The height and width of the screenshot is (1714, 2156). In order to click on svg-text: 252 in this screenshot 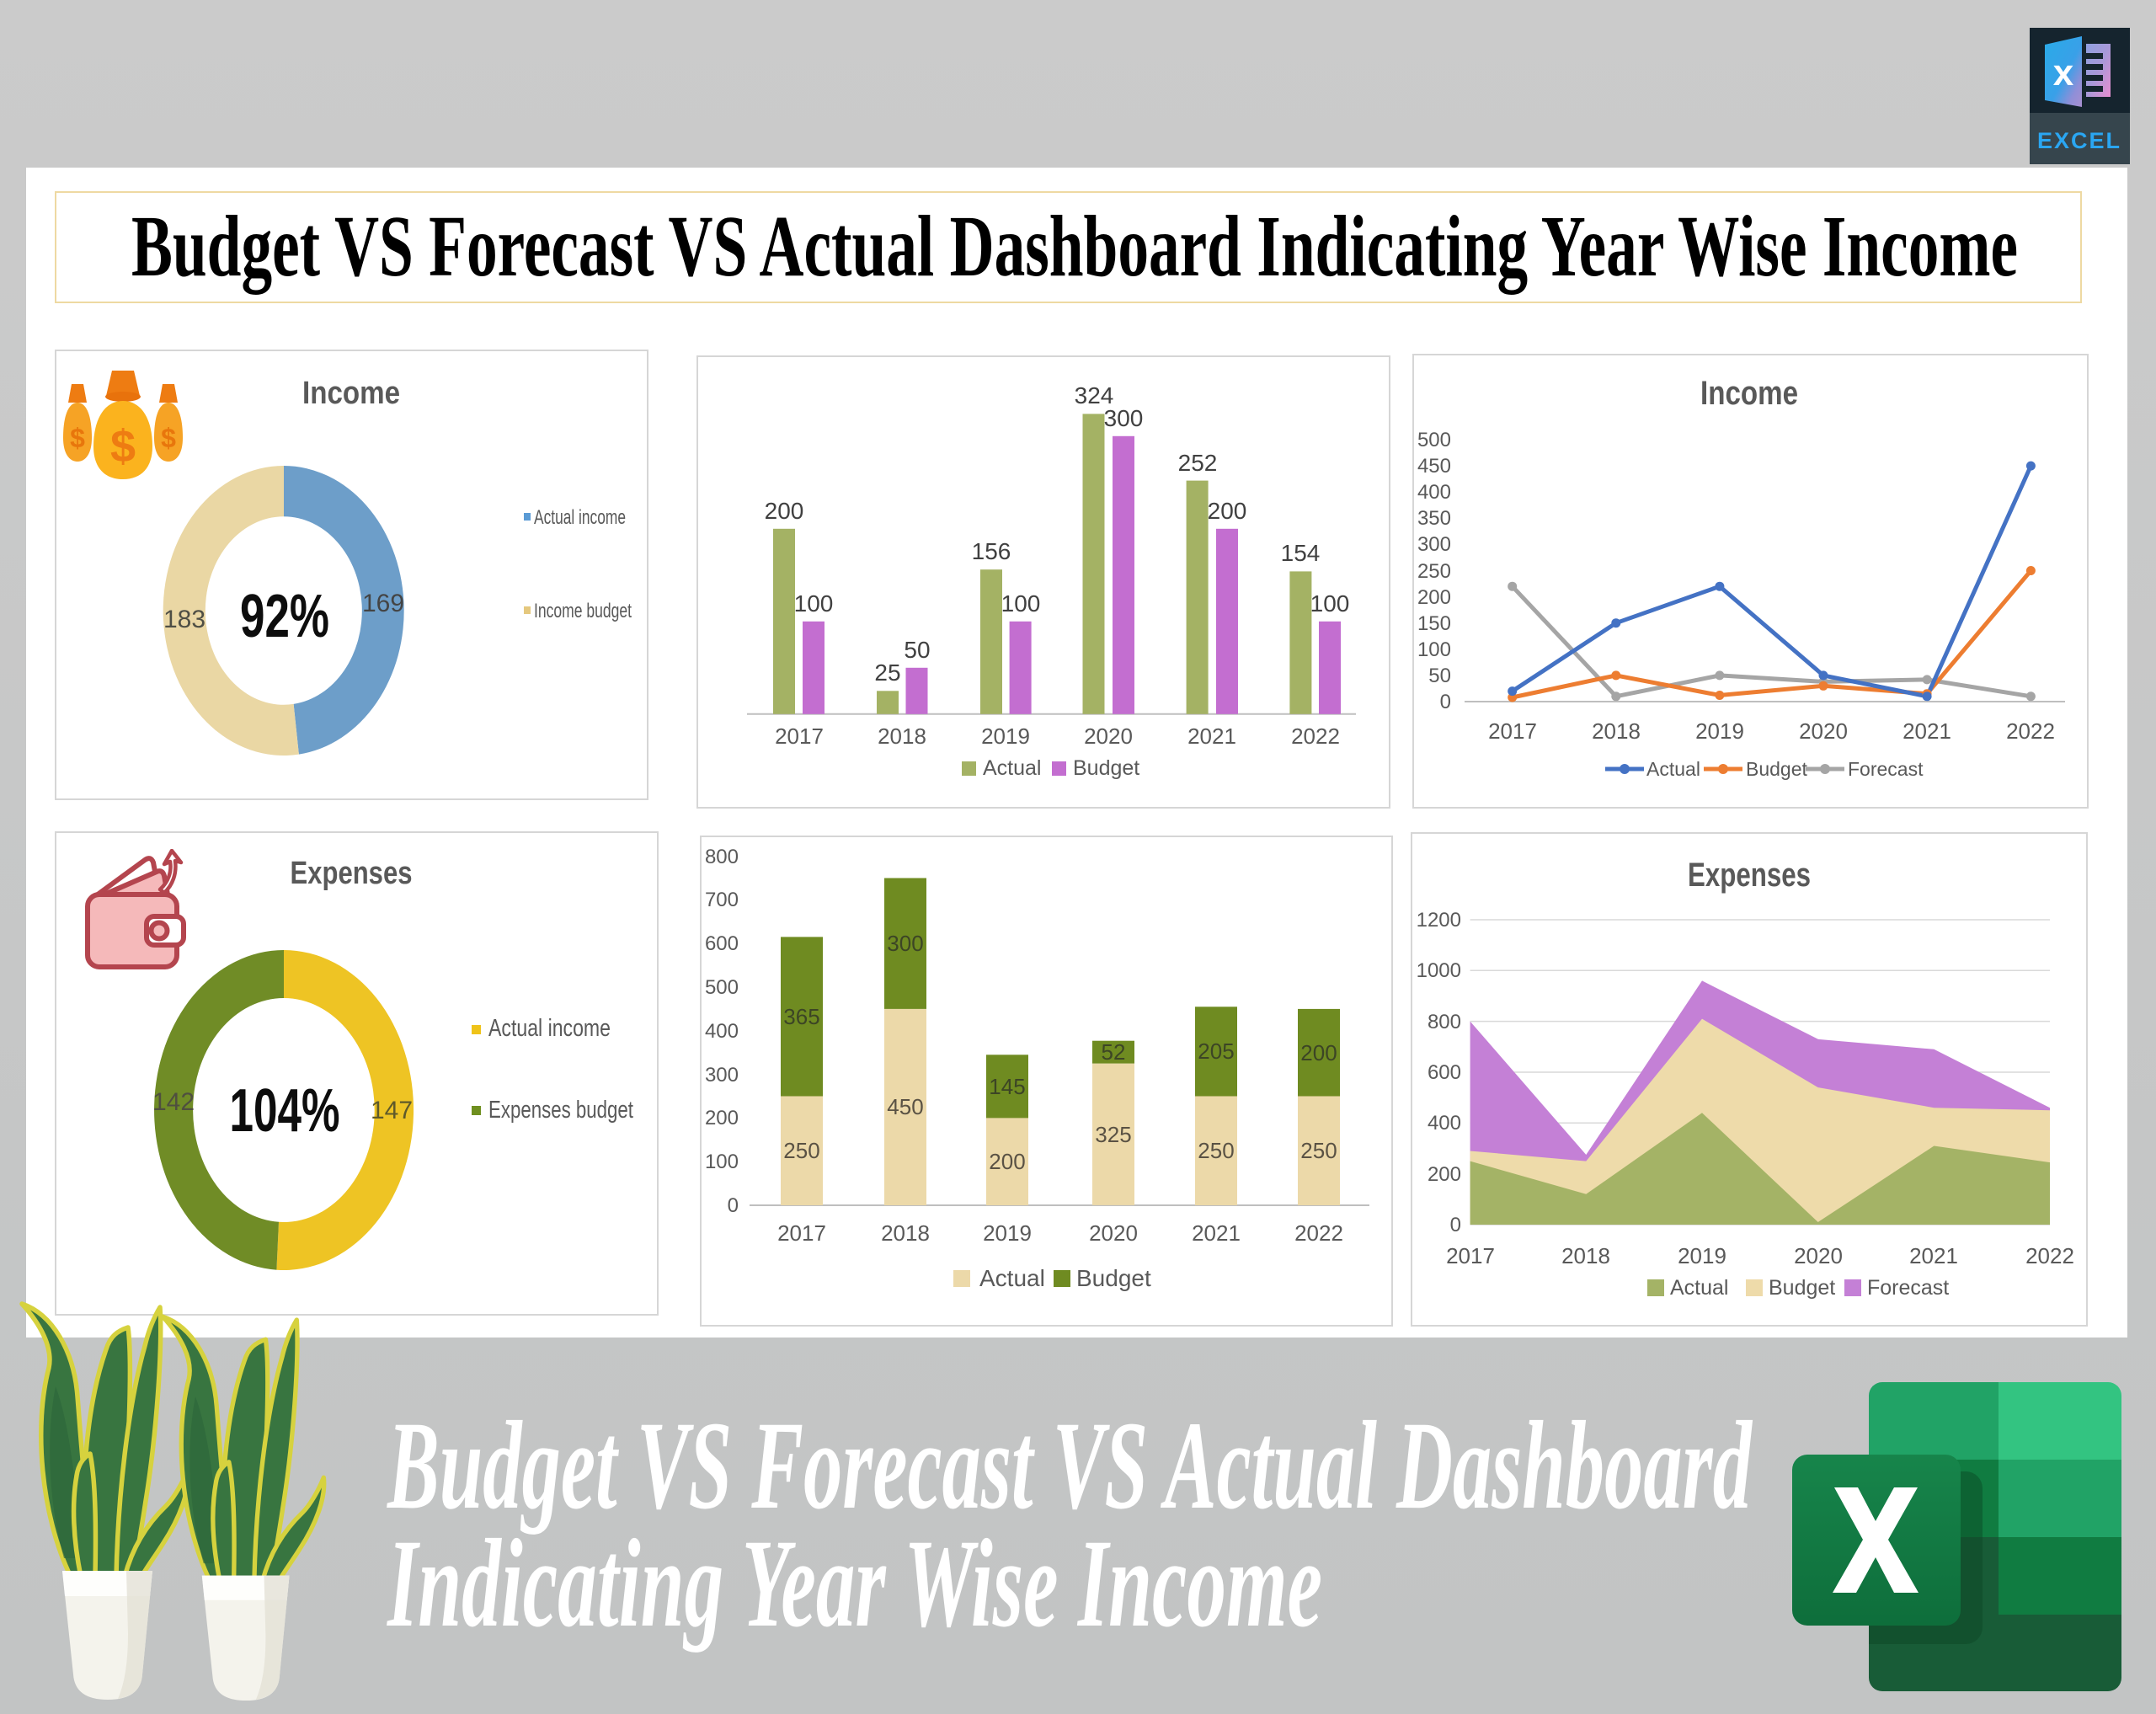, I will do `click(1198, 463)`.